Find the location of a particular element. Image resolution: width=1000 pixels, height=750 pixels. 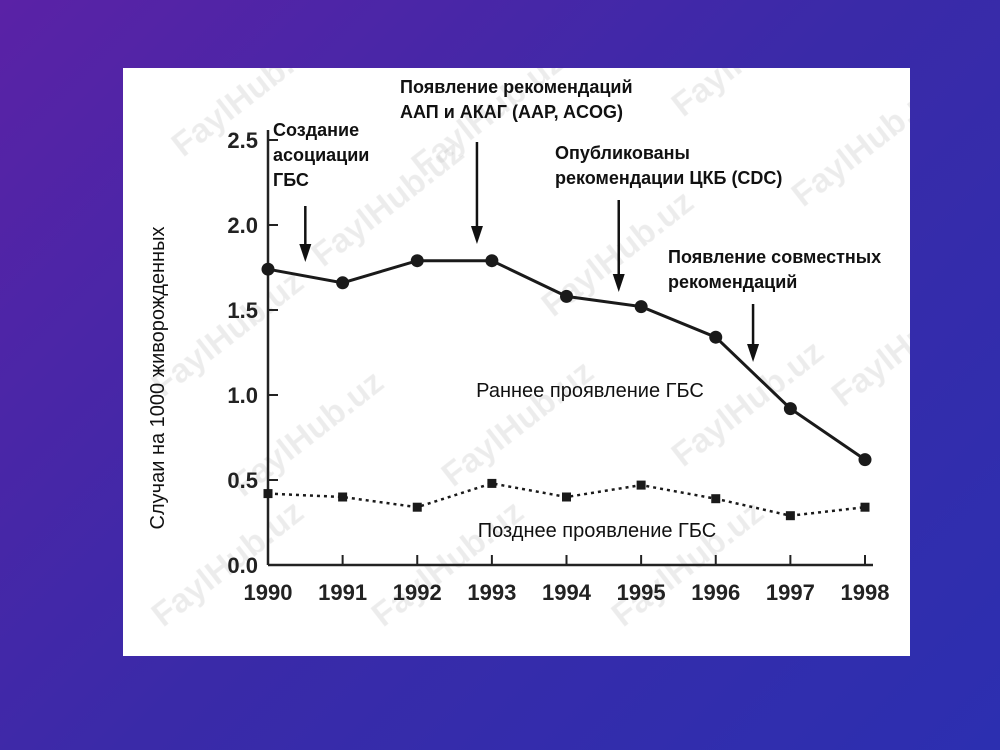

x-tick-label: 1997 is located at coordinates (790, 592).